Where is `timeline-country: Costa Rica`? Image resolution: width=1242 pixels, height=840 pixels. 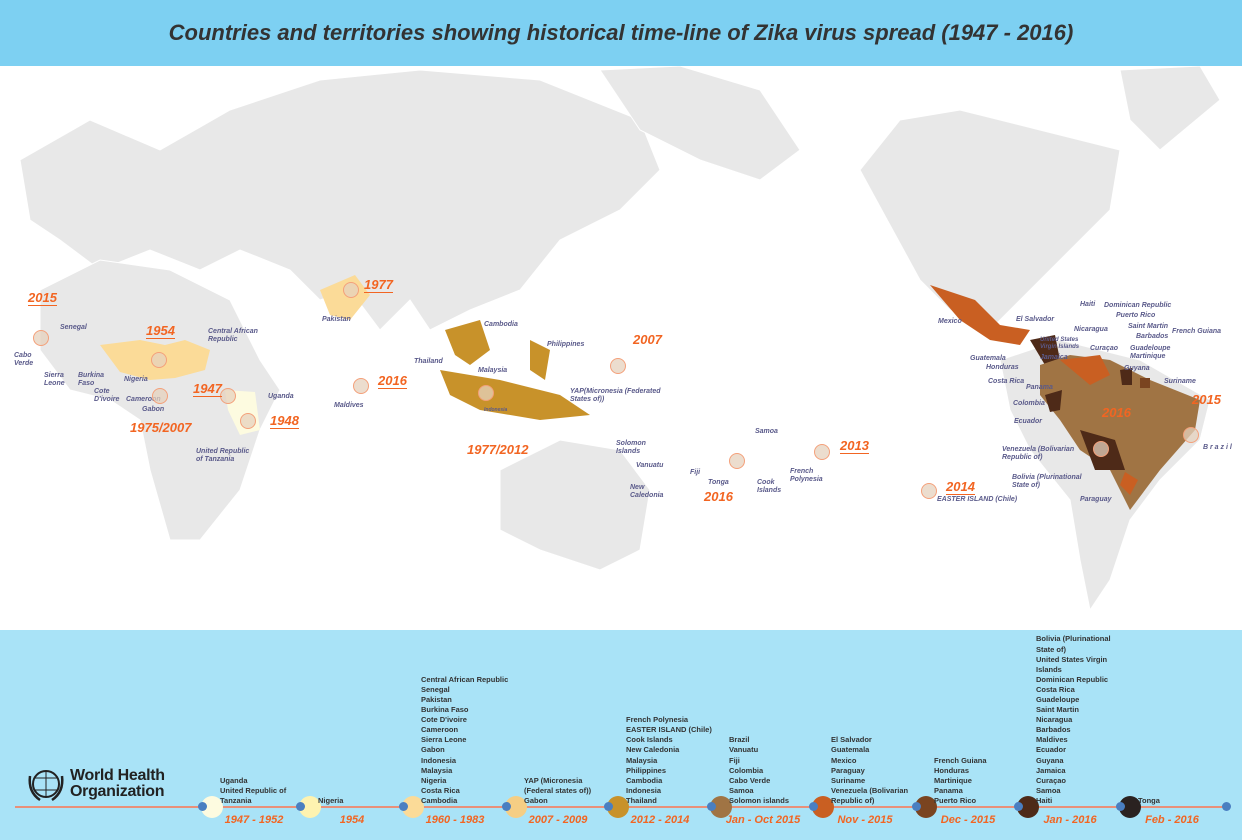
timeline-country: Costa Rica is located at coordinates (440, 790).